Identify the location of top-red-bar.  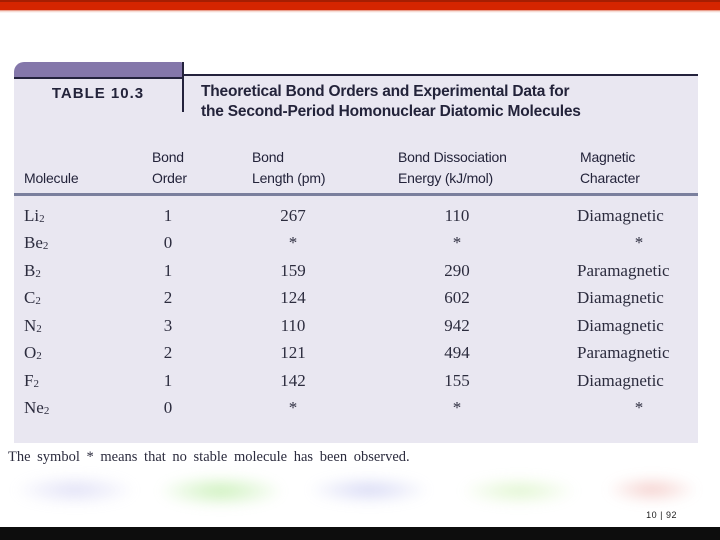
(360, 6).